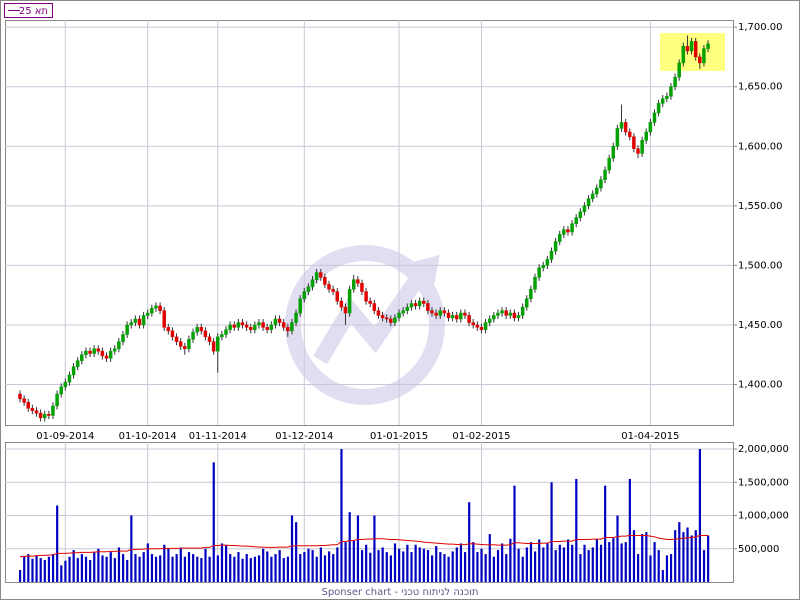  What do you see at coordinates (65, 436) in the screenshot?
I see `x-tick-label: 01-09-2014` at bounding box center [65, 436].